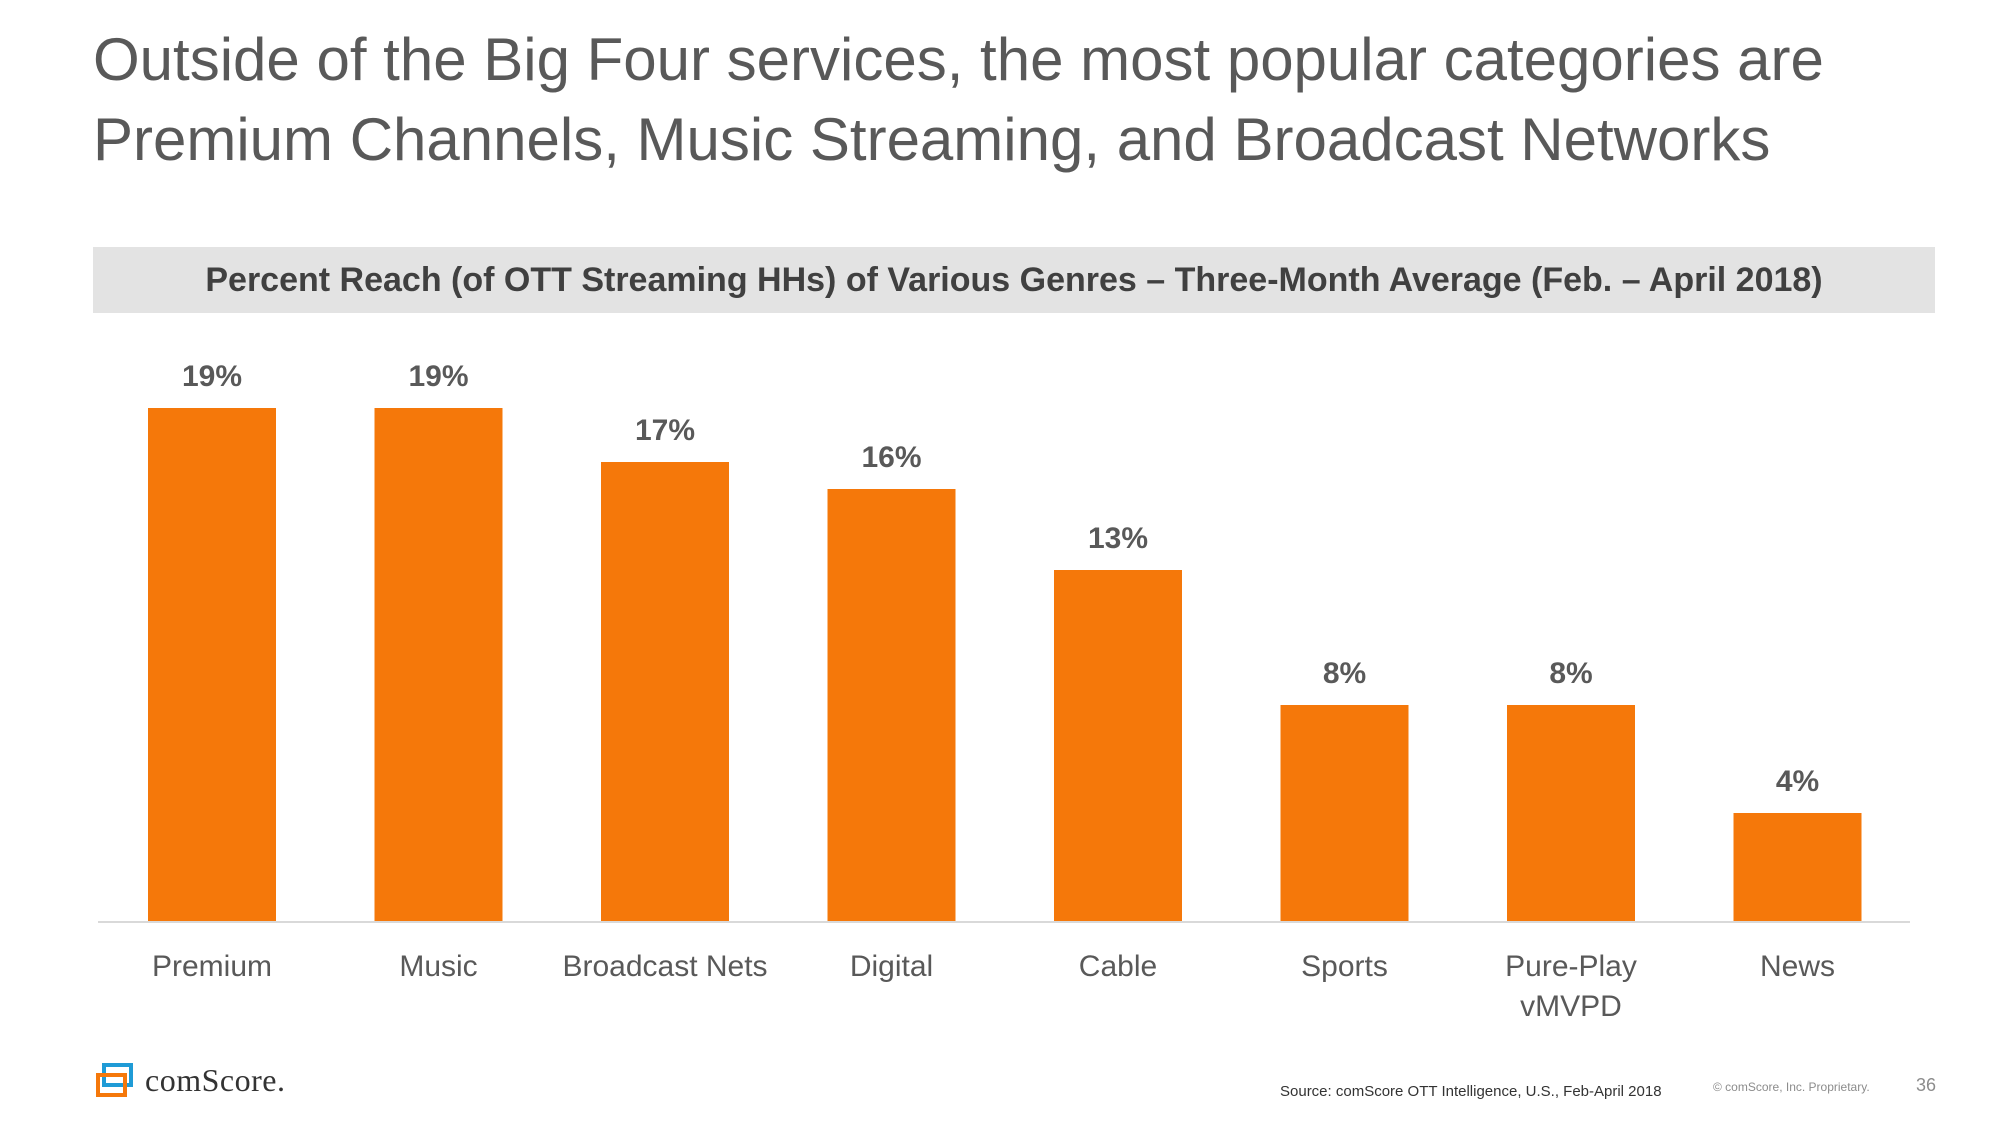 Image resolution: width=2000 pixels, height=1125 pixels. I want to click on value-label-2: 17%, so click(665, 430).